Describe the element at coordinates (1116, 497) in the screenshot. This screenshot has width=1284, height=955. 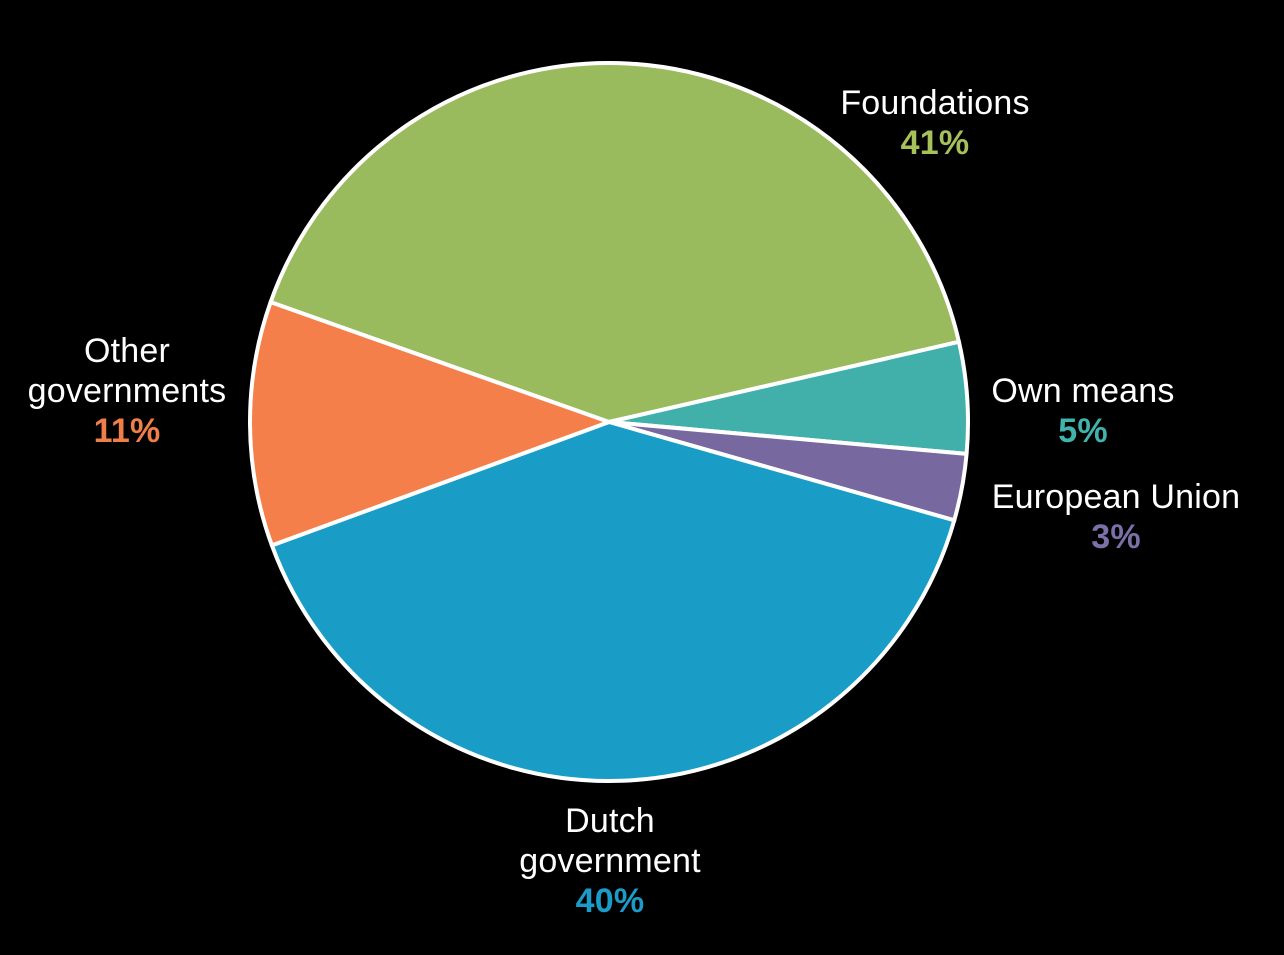
I see `slice-name-text: European Union` at that location.